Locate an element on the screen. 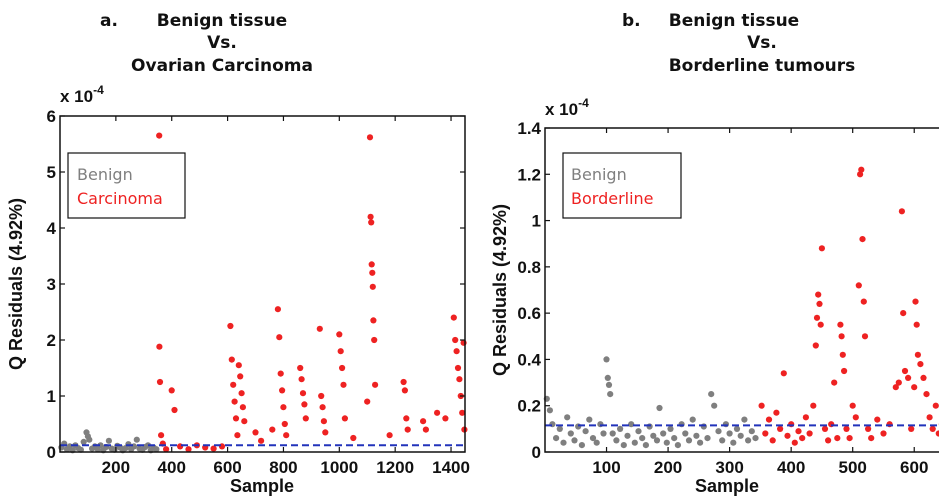  chart-a-title-line-1: Benign tissue is located at coordinates (222, 21).